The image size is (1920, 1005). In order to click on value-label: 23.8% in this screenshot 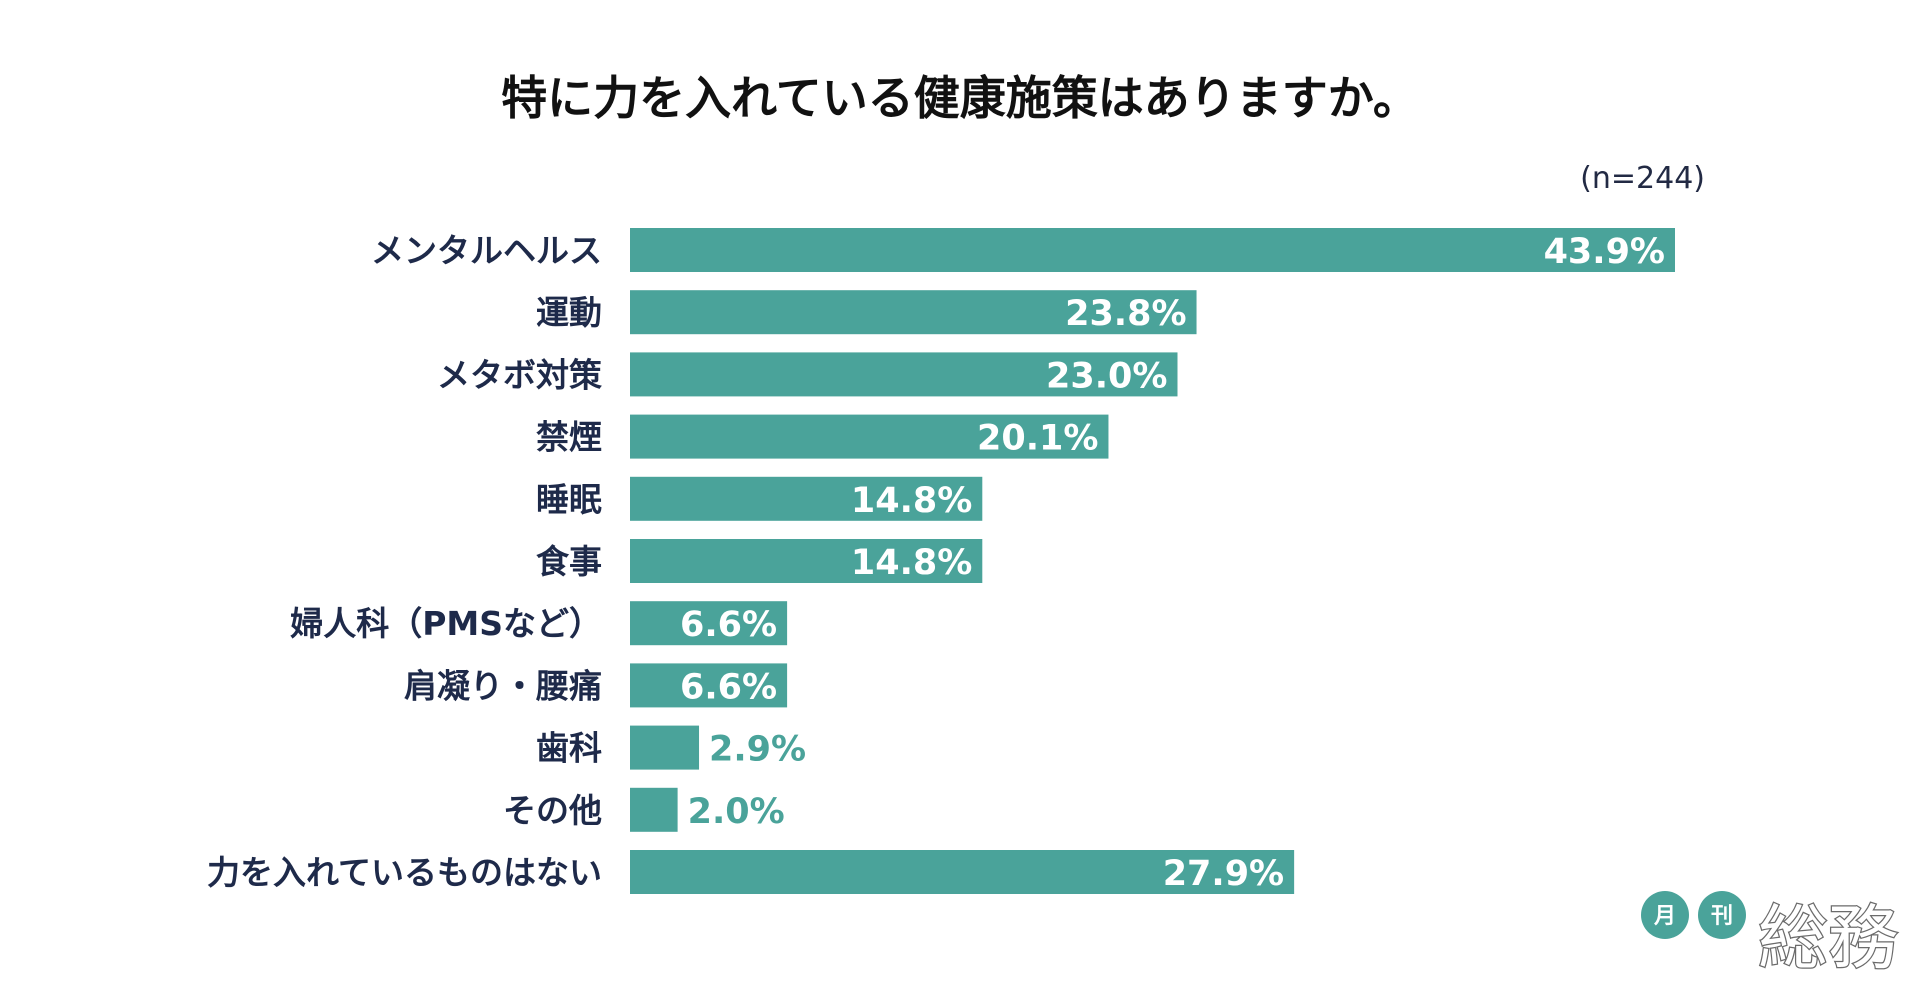, I will do `click(1125, 314)`.